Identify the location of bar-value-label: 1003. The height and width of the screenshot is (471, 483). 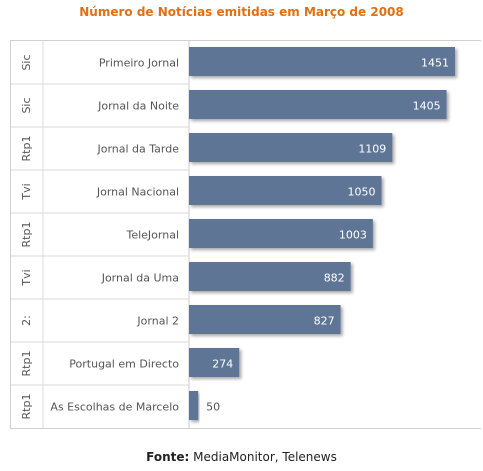
(353, 235).